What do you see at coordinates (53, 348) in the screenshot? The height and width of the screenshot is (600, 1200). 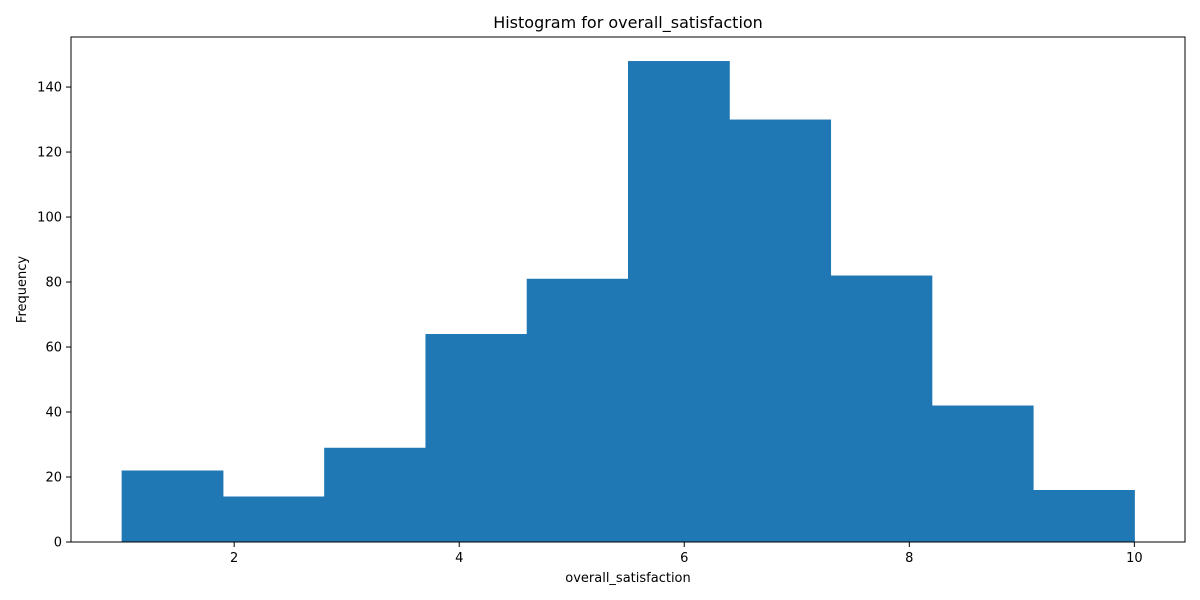 I see `y-tick-label: 60` at bounding box center [53, 348].